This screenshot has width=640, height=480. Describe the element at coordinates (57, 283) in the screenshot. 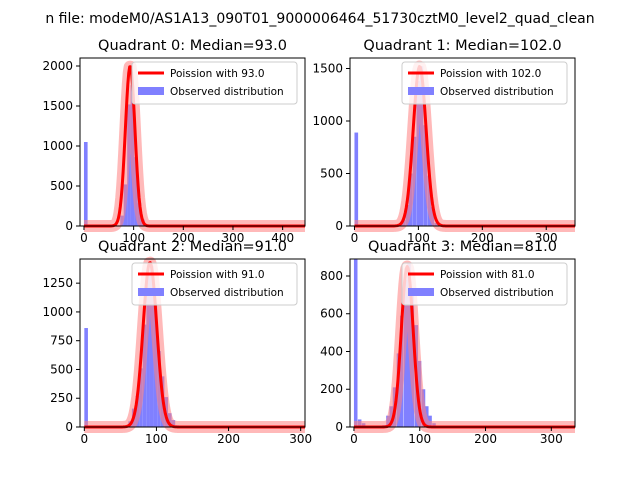

I see `y-tick-label: 1250` at that location.